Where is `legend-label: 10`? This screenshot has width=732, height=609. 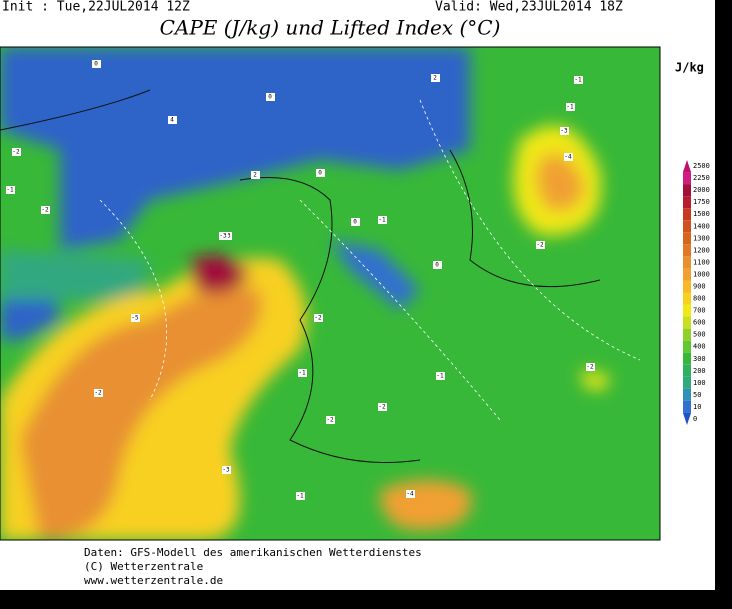 legend-label: 10 is located at coordinates (697, 407).